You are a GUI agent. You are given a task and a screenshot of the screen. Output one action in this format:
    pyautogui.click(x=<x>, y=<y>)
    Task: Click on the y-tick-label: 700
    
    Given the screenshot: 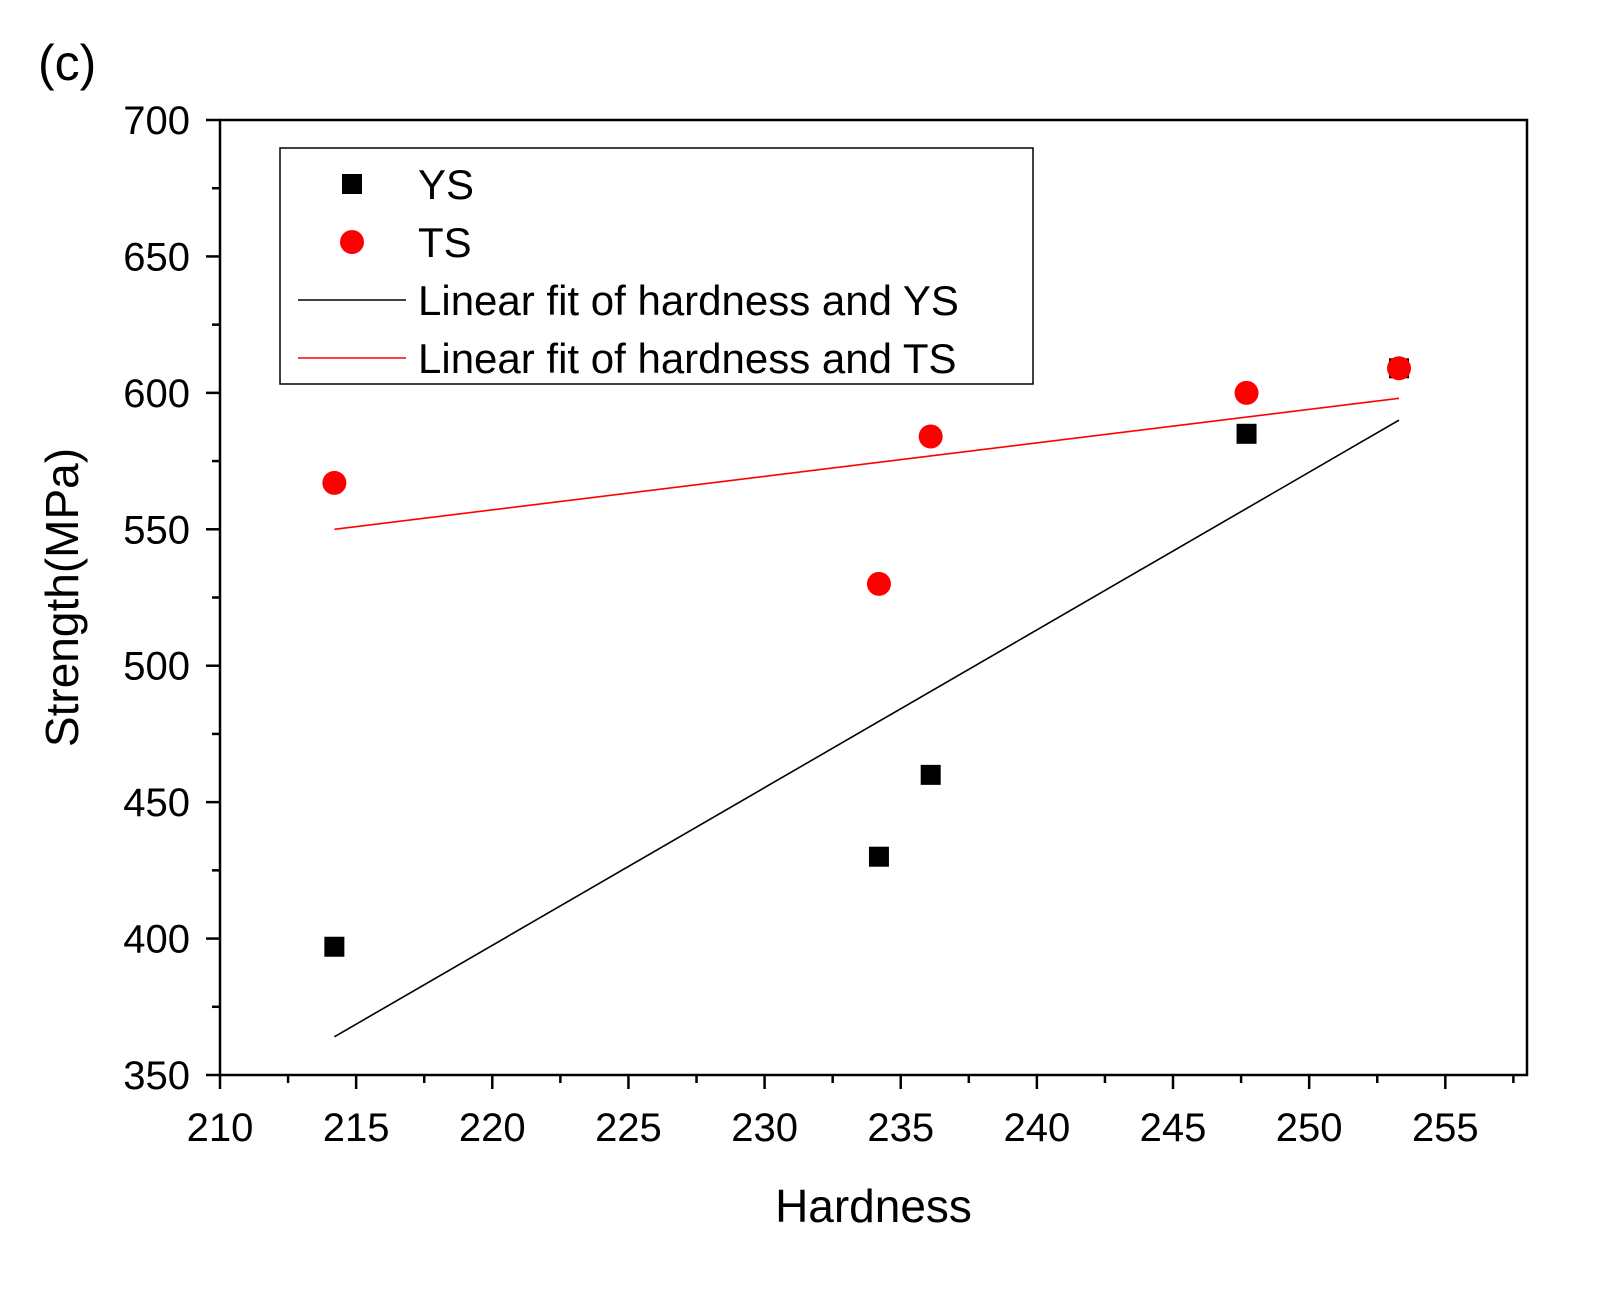 What is the action you would take?
    pyautogui.click(x=156, y=121)
    